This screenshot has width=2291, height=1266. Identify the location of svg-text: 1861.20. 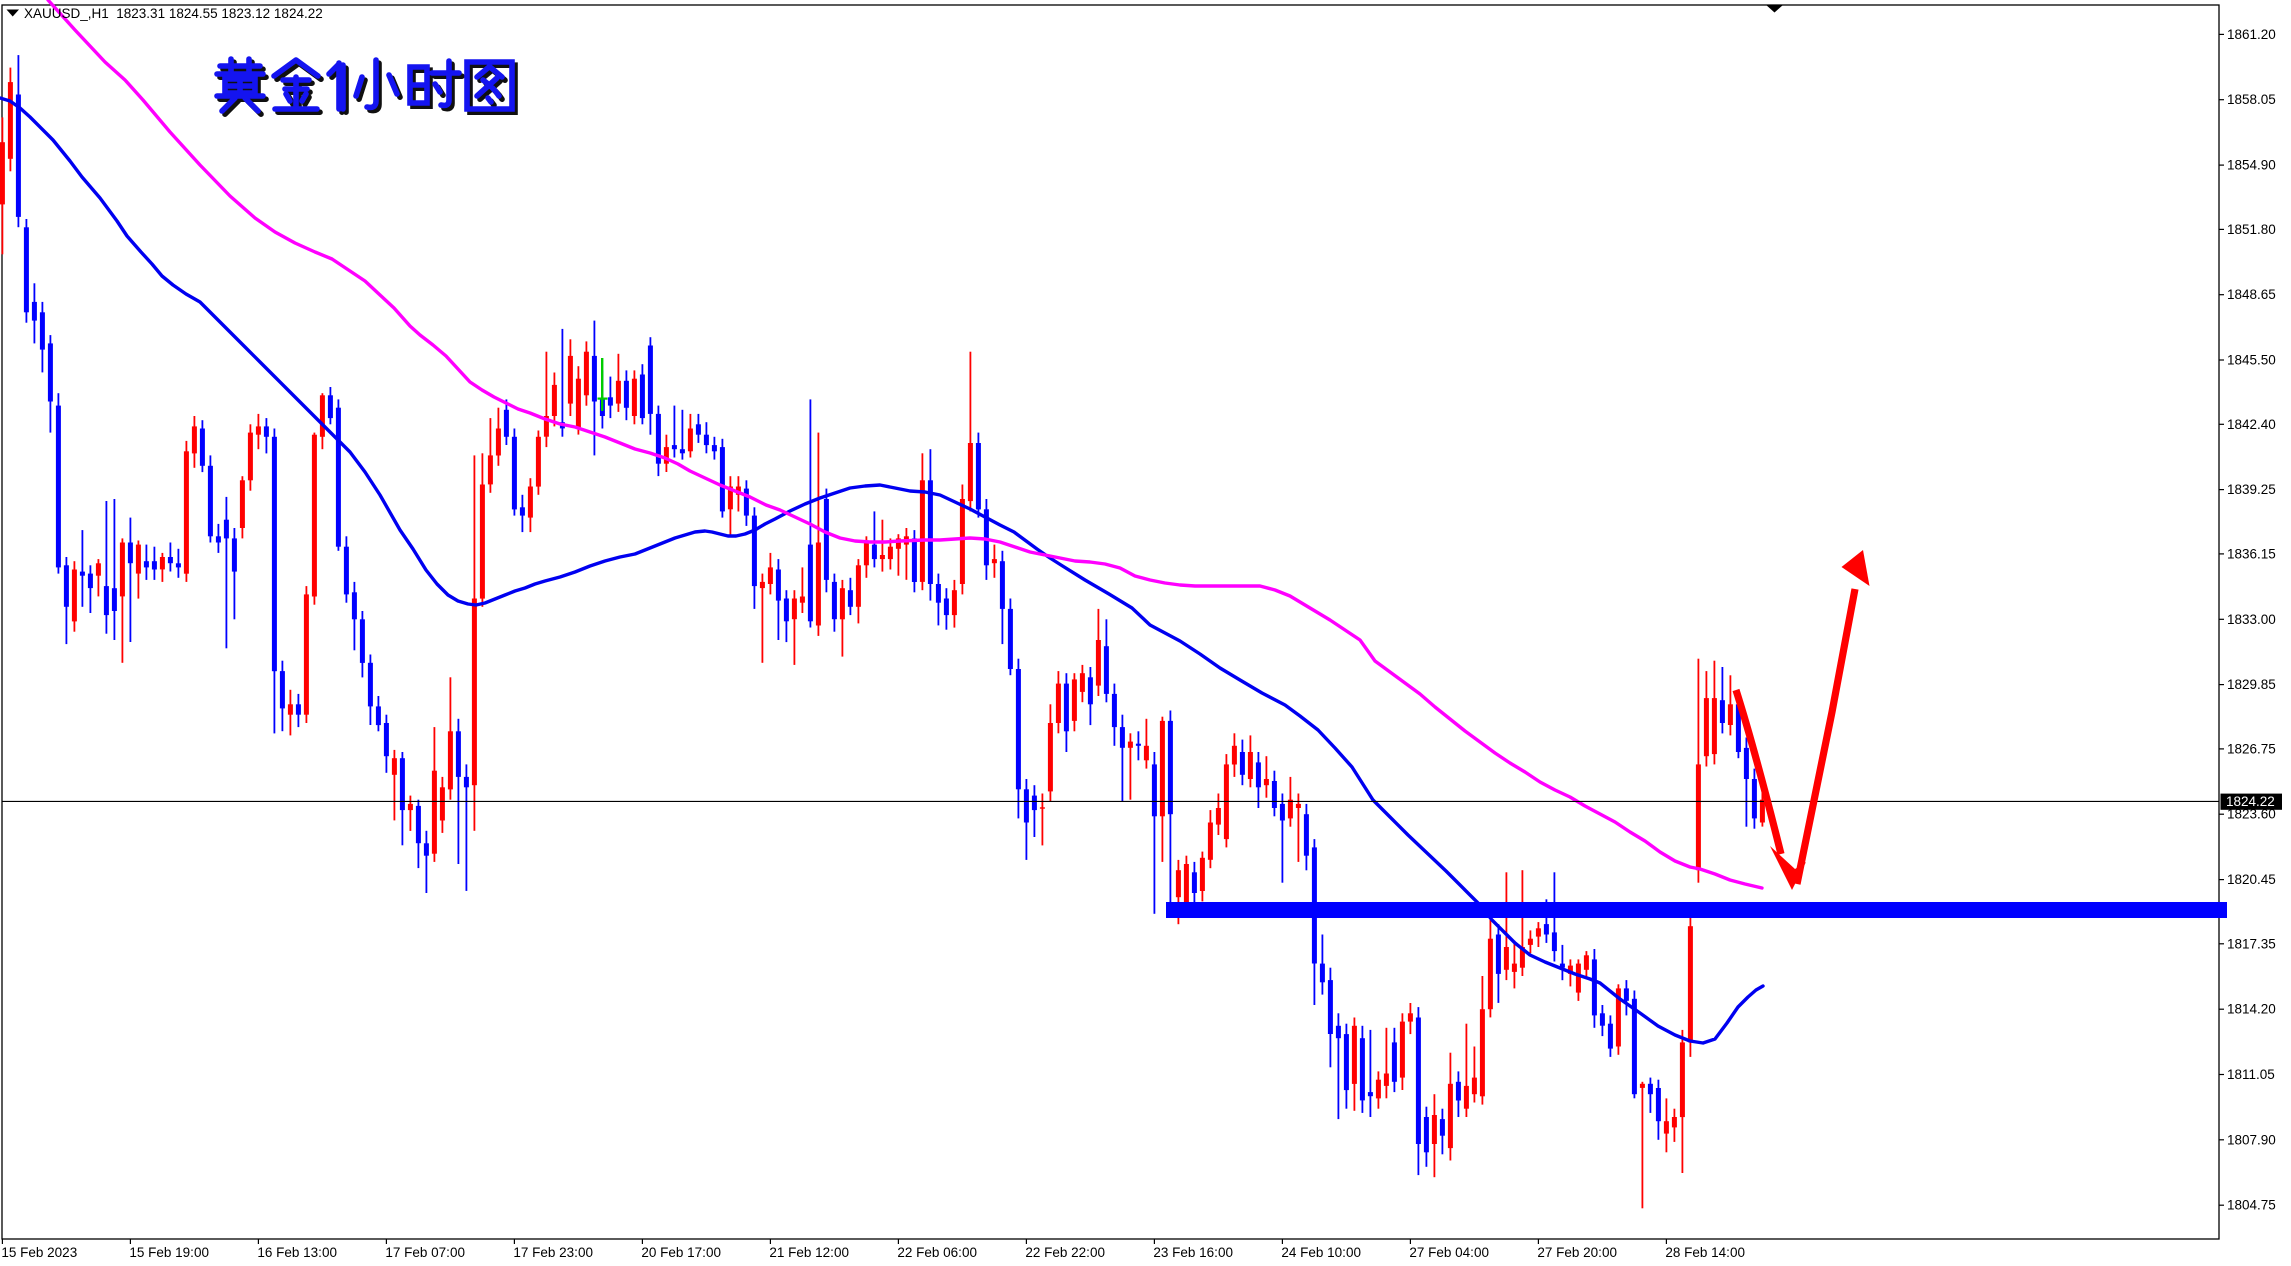
(2251, 34).